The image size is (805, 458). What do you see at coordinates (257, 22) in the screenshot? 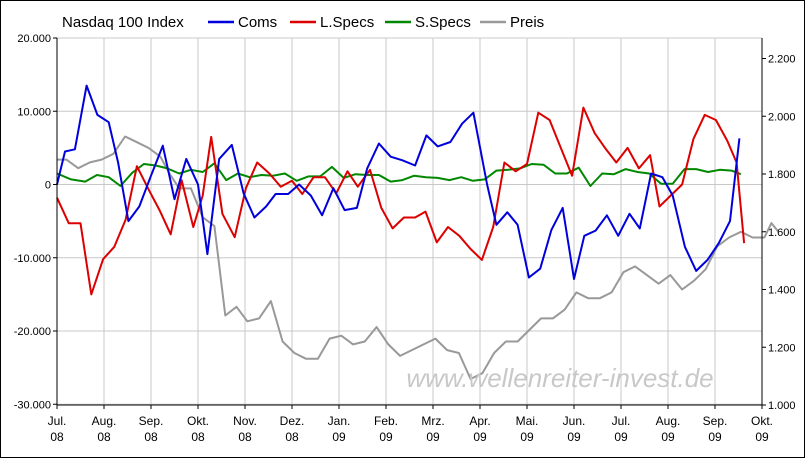
I see `legend-label-coms: Coms` at bounding box center [257, 22].